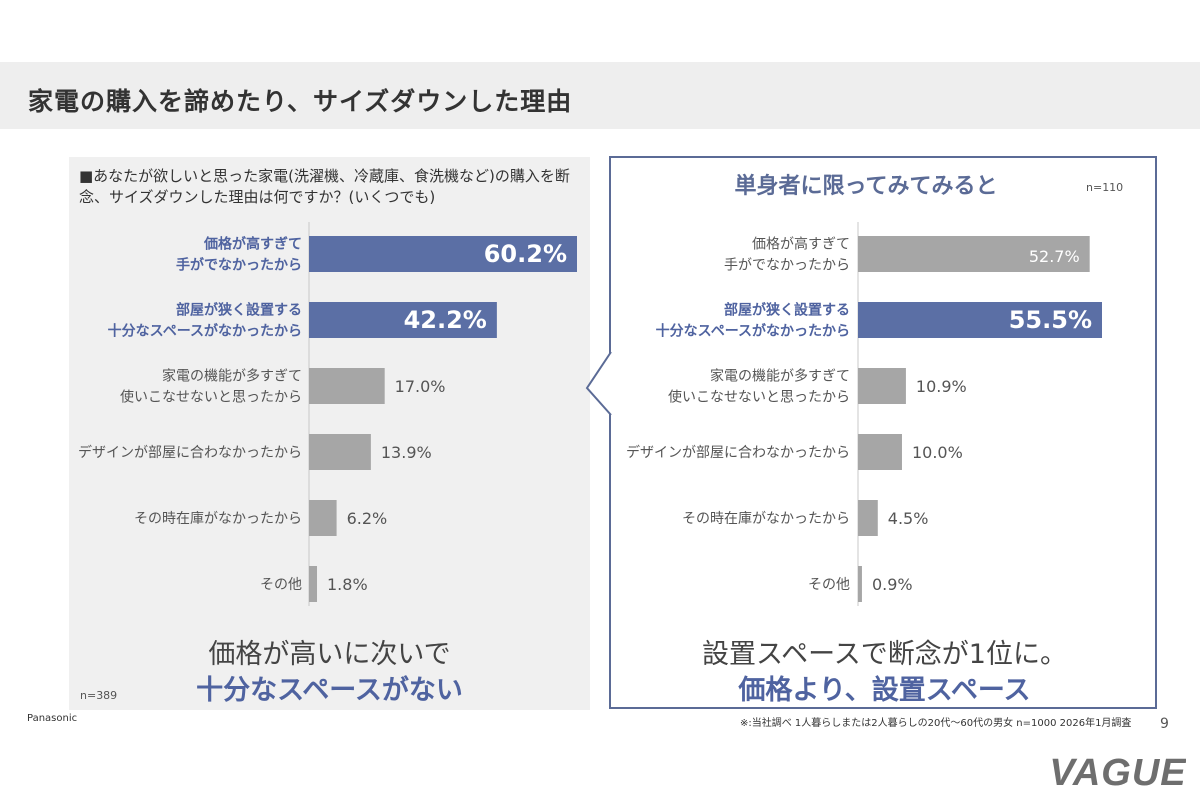 The width and height of the screenshot is (1200, 800). What do you see at coordinates (937, 452) in the screenshot?
I see `right-value-label-3: 10.0%` at bounding box center [937, 452].